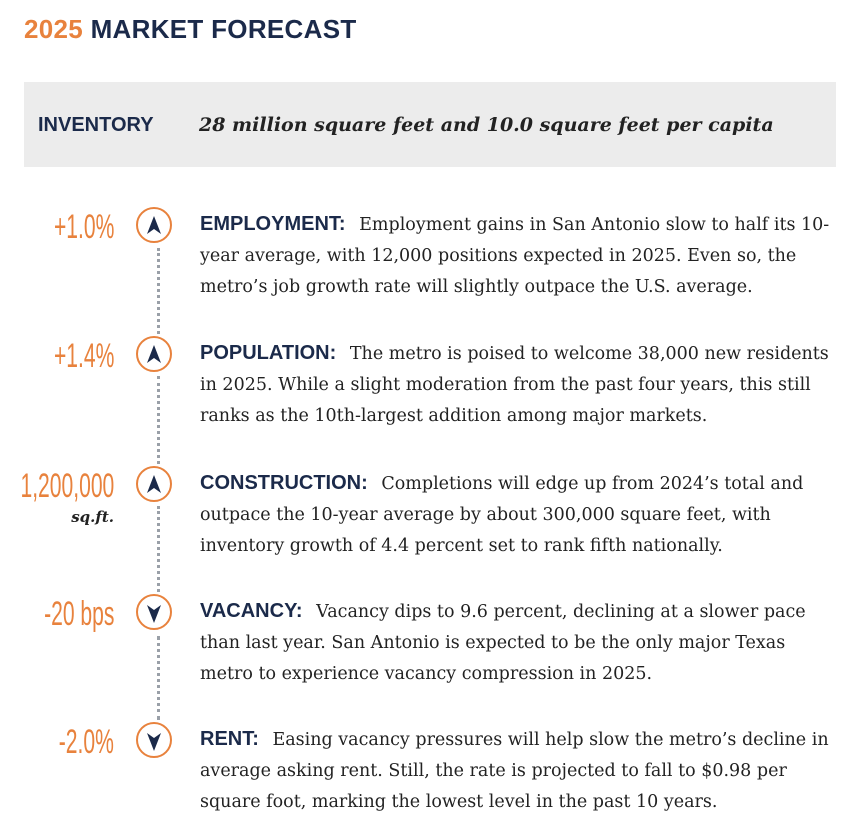 The image size is (868, 837). What do you see at coordinates (223, 29) in the screenshot?
I see `title-text: MARKET FORECAST` at bounding box center [223, 29].